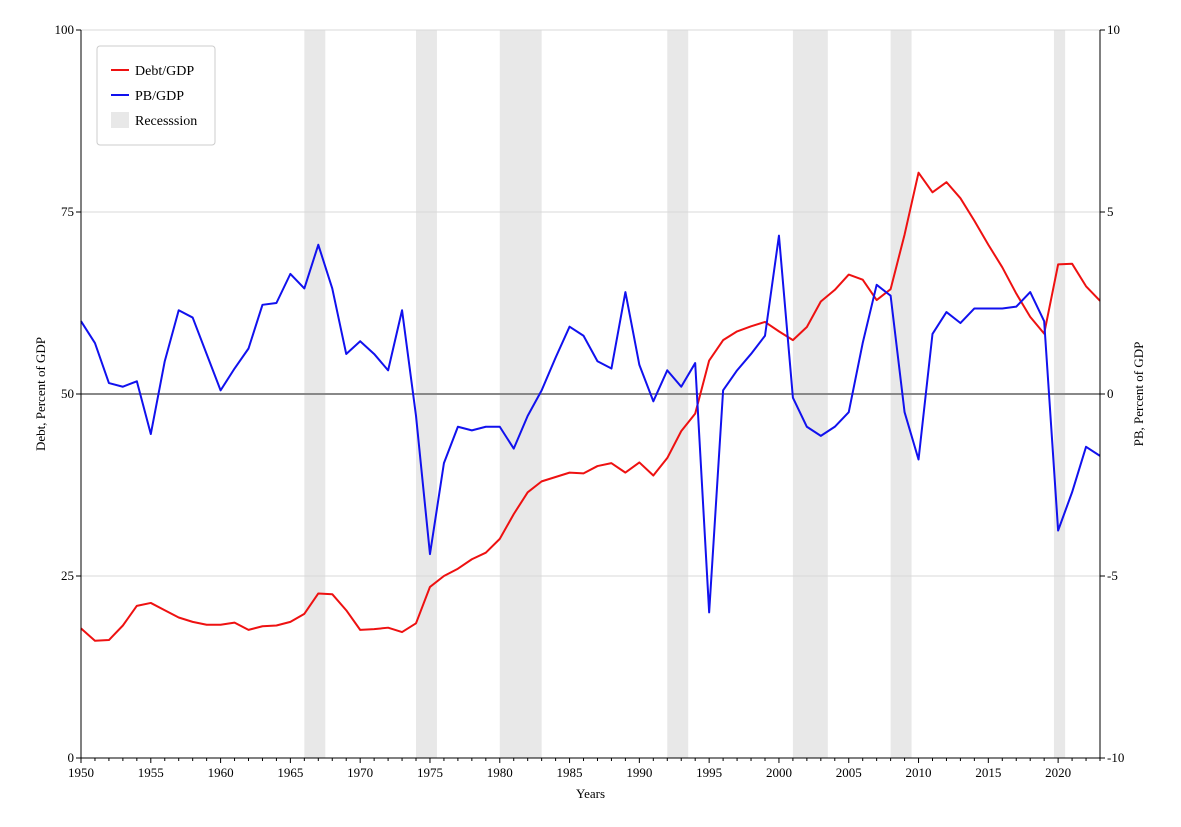 The image size is (1181, 827). Describe the element at coordinates (1115, 757) in the screenshot. I see `y-right-tick-label: -10` at that location.